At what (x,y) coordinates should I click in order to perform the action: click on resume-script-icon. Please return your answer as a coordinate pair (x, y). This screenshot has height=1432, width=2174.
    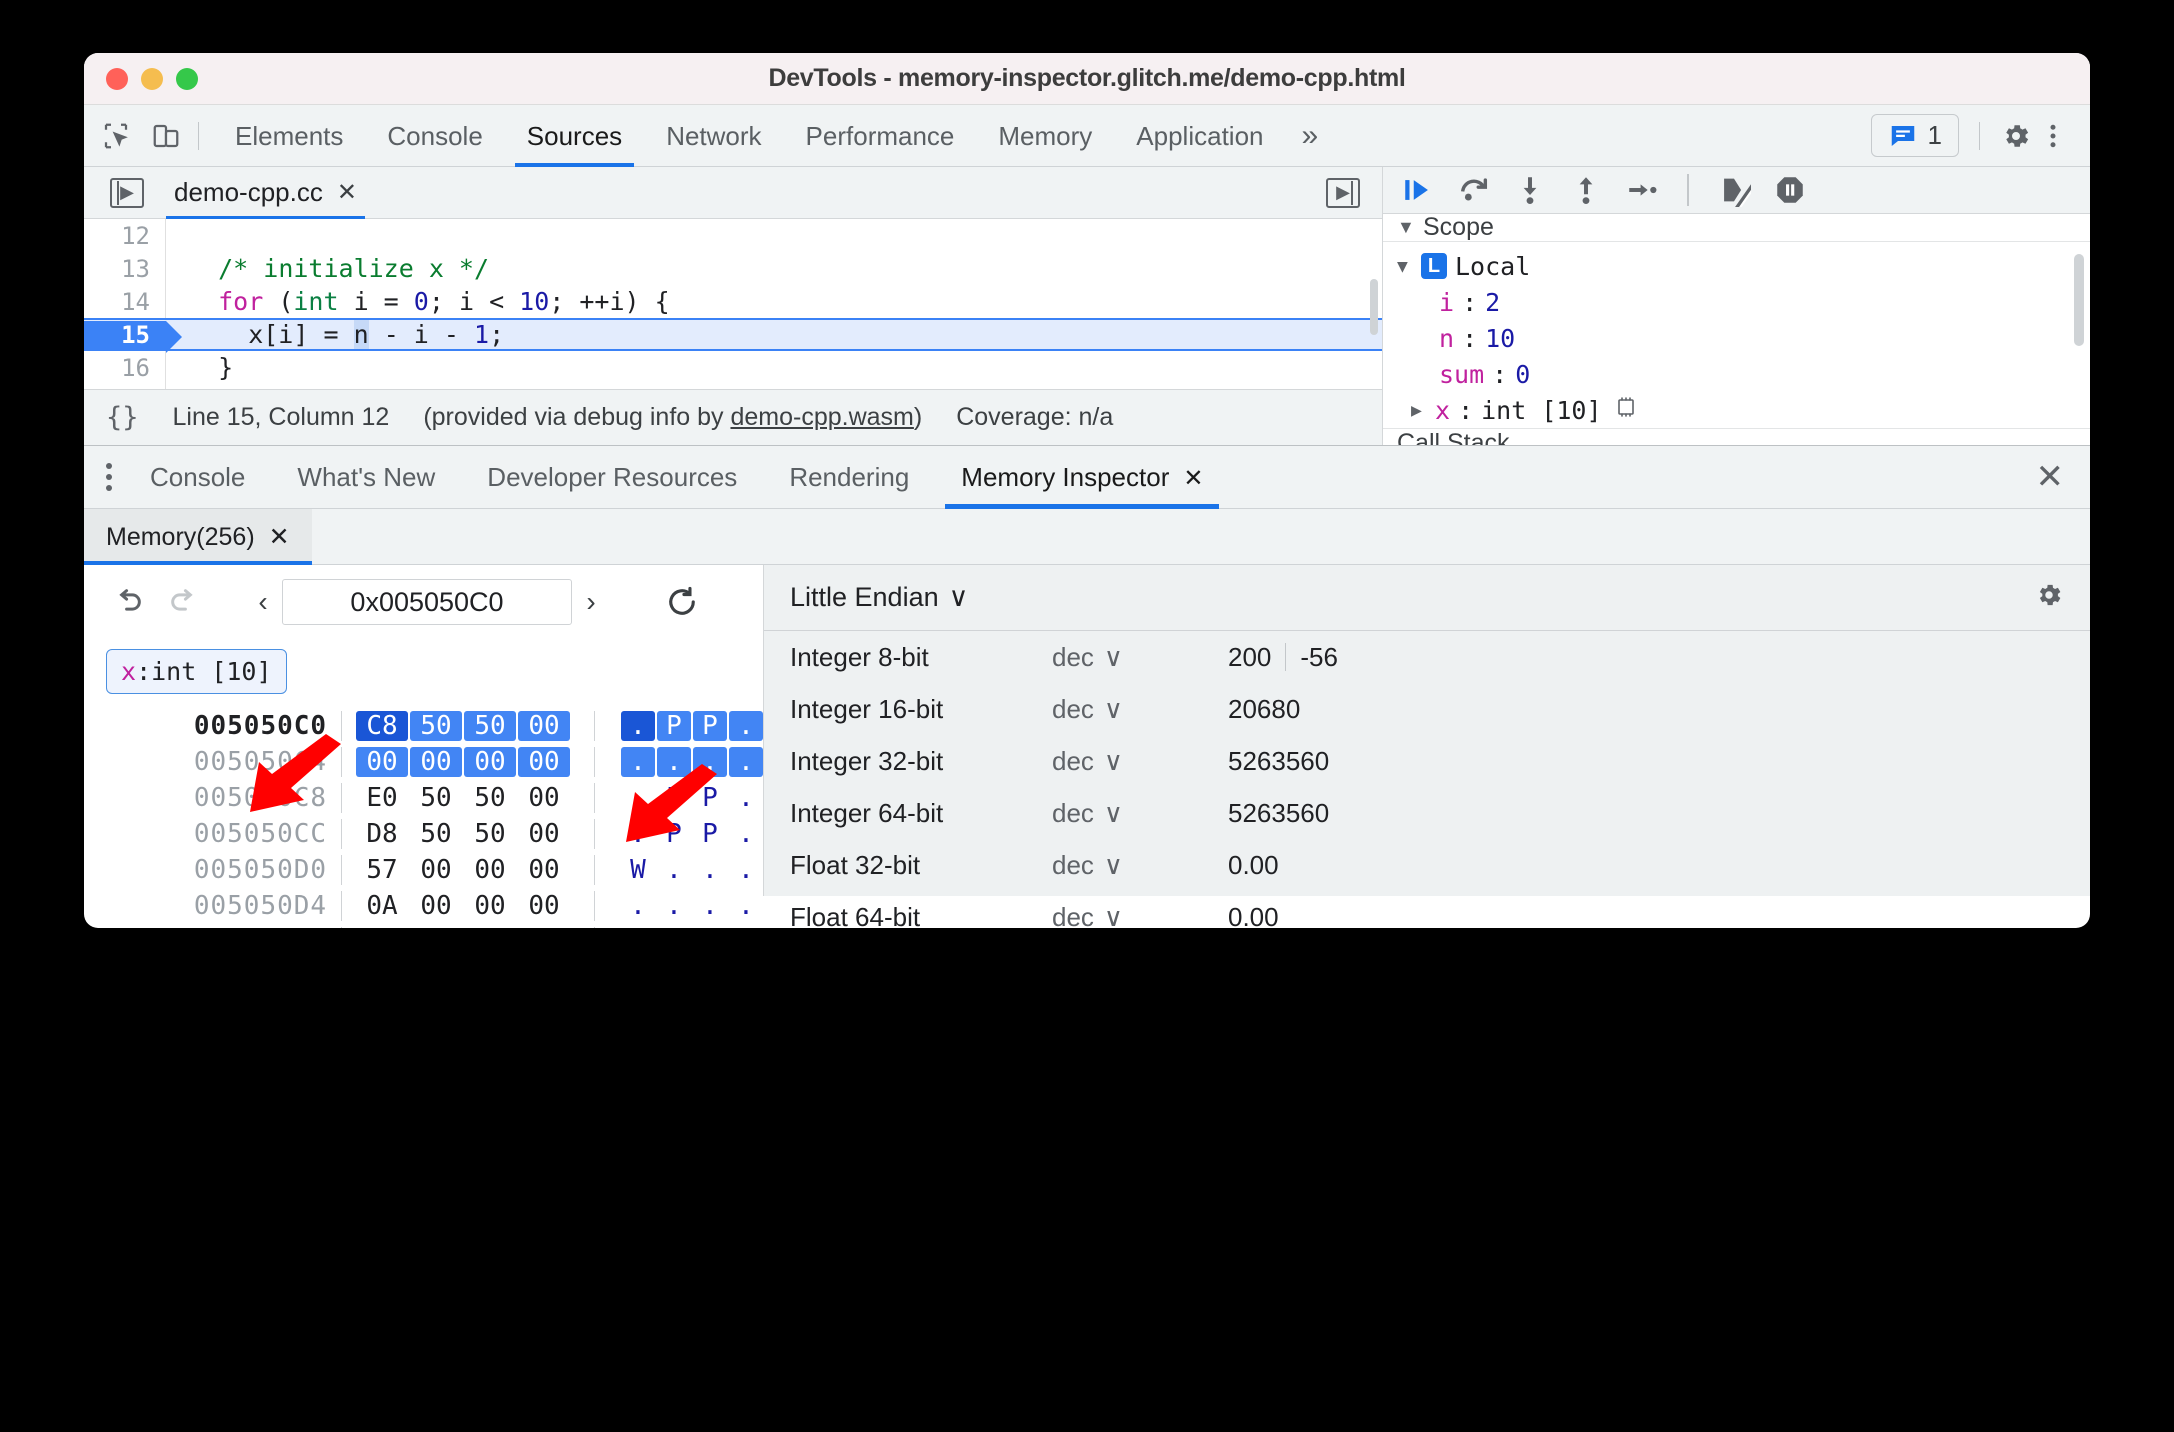
    Looking at the image, I should click on (1418, 190).